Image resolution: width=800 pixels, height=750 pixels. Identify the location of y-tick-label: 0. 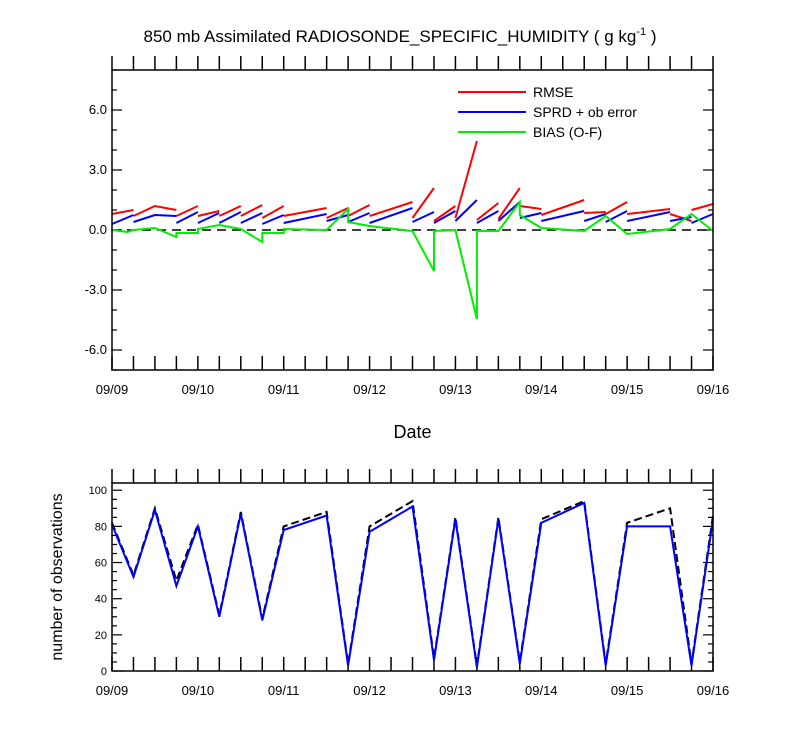
(104, 672).